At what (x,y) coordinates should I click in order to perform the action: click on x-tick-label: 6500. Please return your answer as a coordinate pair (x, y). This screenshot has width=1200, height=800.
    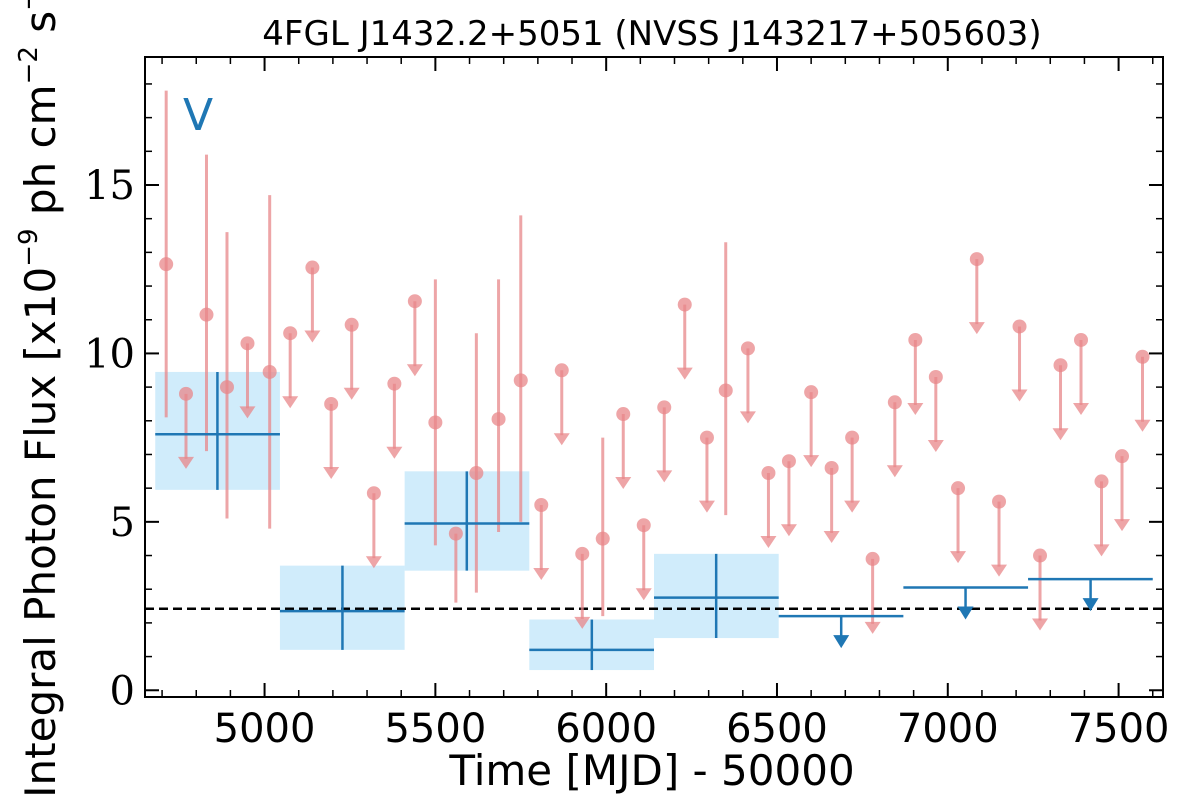
    Looking at the image, I should click on (777, 729).